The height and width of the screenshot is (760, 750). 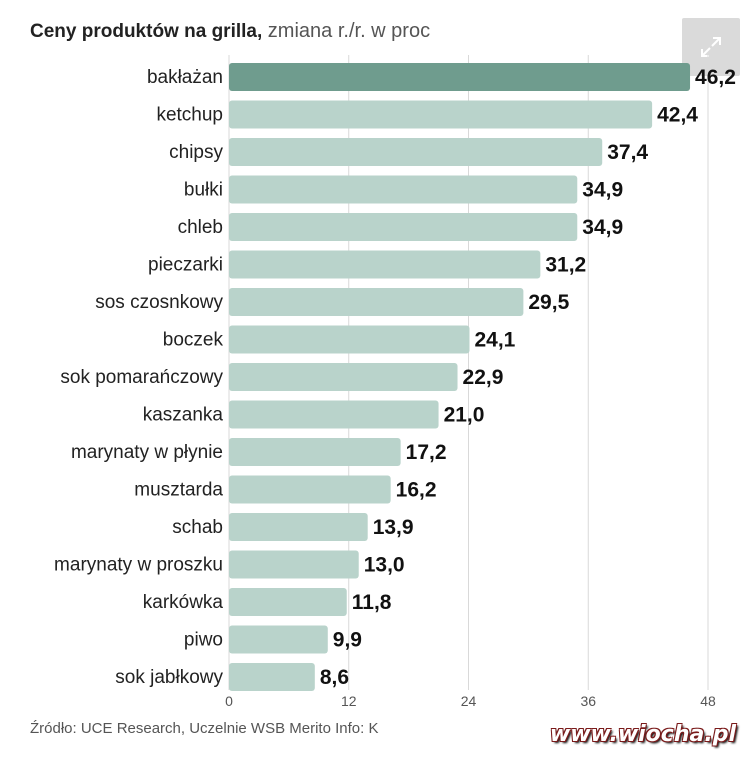 I want to click on x-tick-label: 0, so click(x=229, y=701).